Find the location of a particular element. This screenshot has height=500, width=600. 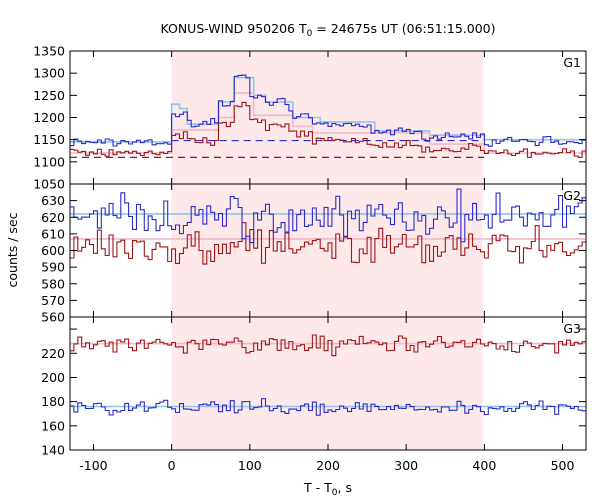

y-tick-label: 600 is located at coordinates (53, 250).